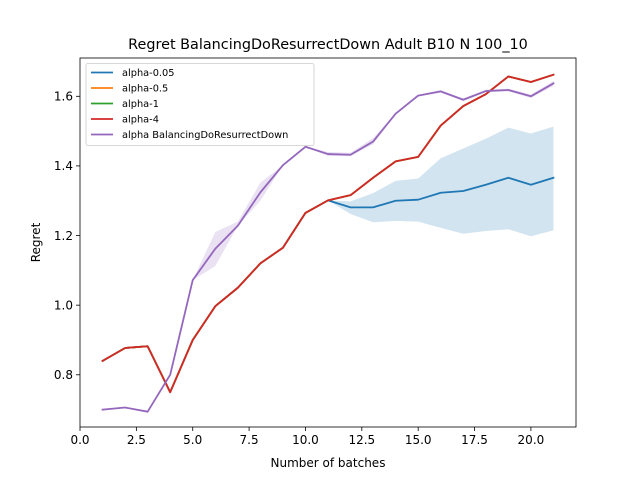 The height and width of the screenshot is (480, 640). What do you see at coordinates (36, 242) in the screenshot?
I see `y-axis-label: Regret` at bounding box center [36, 242].